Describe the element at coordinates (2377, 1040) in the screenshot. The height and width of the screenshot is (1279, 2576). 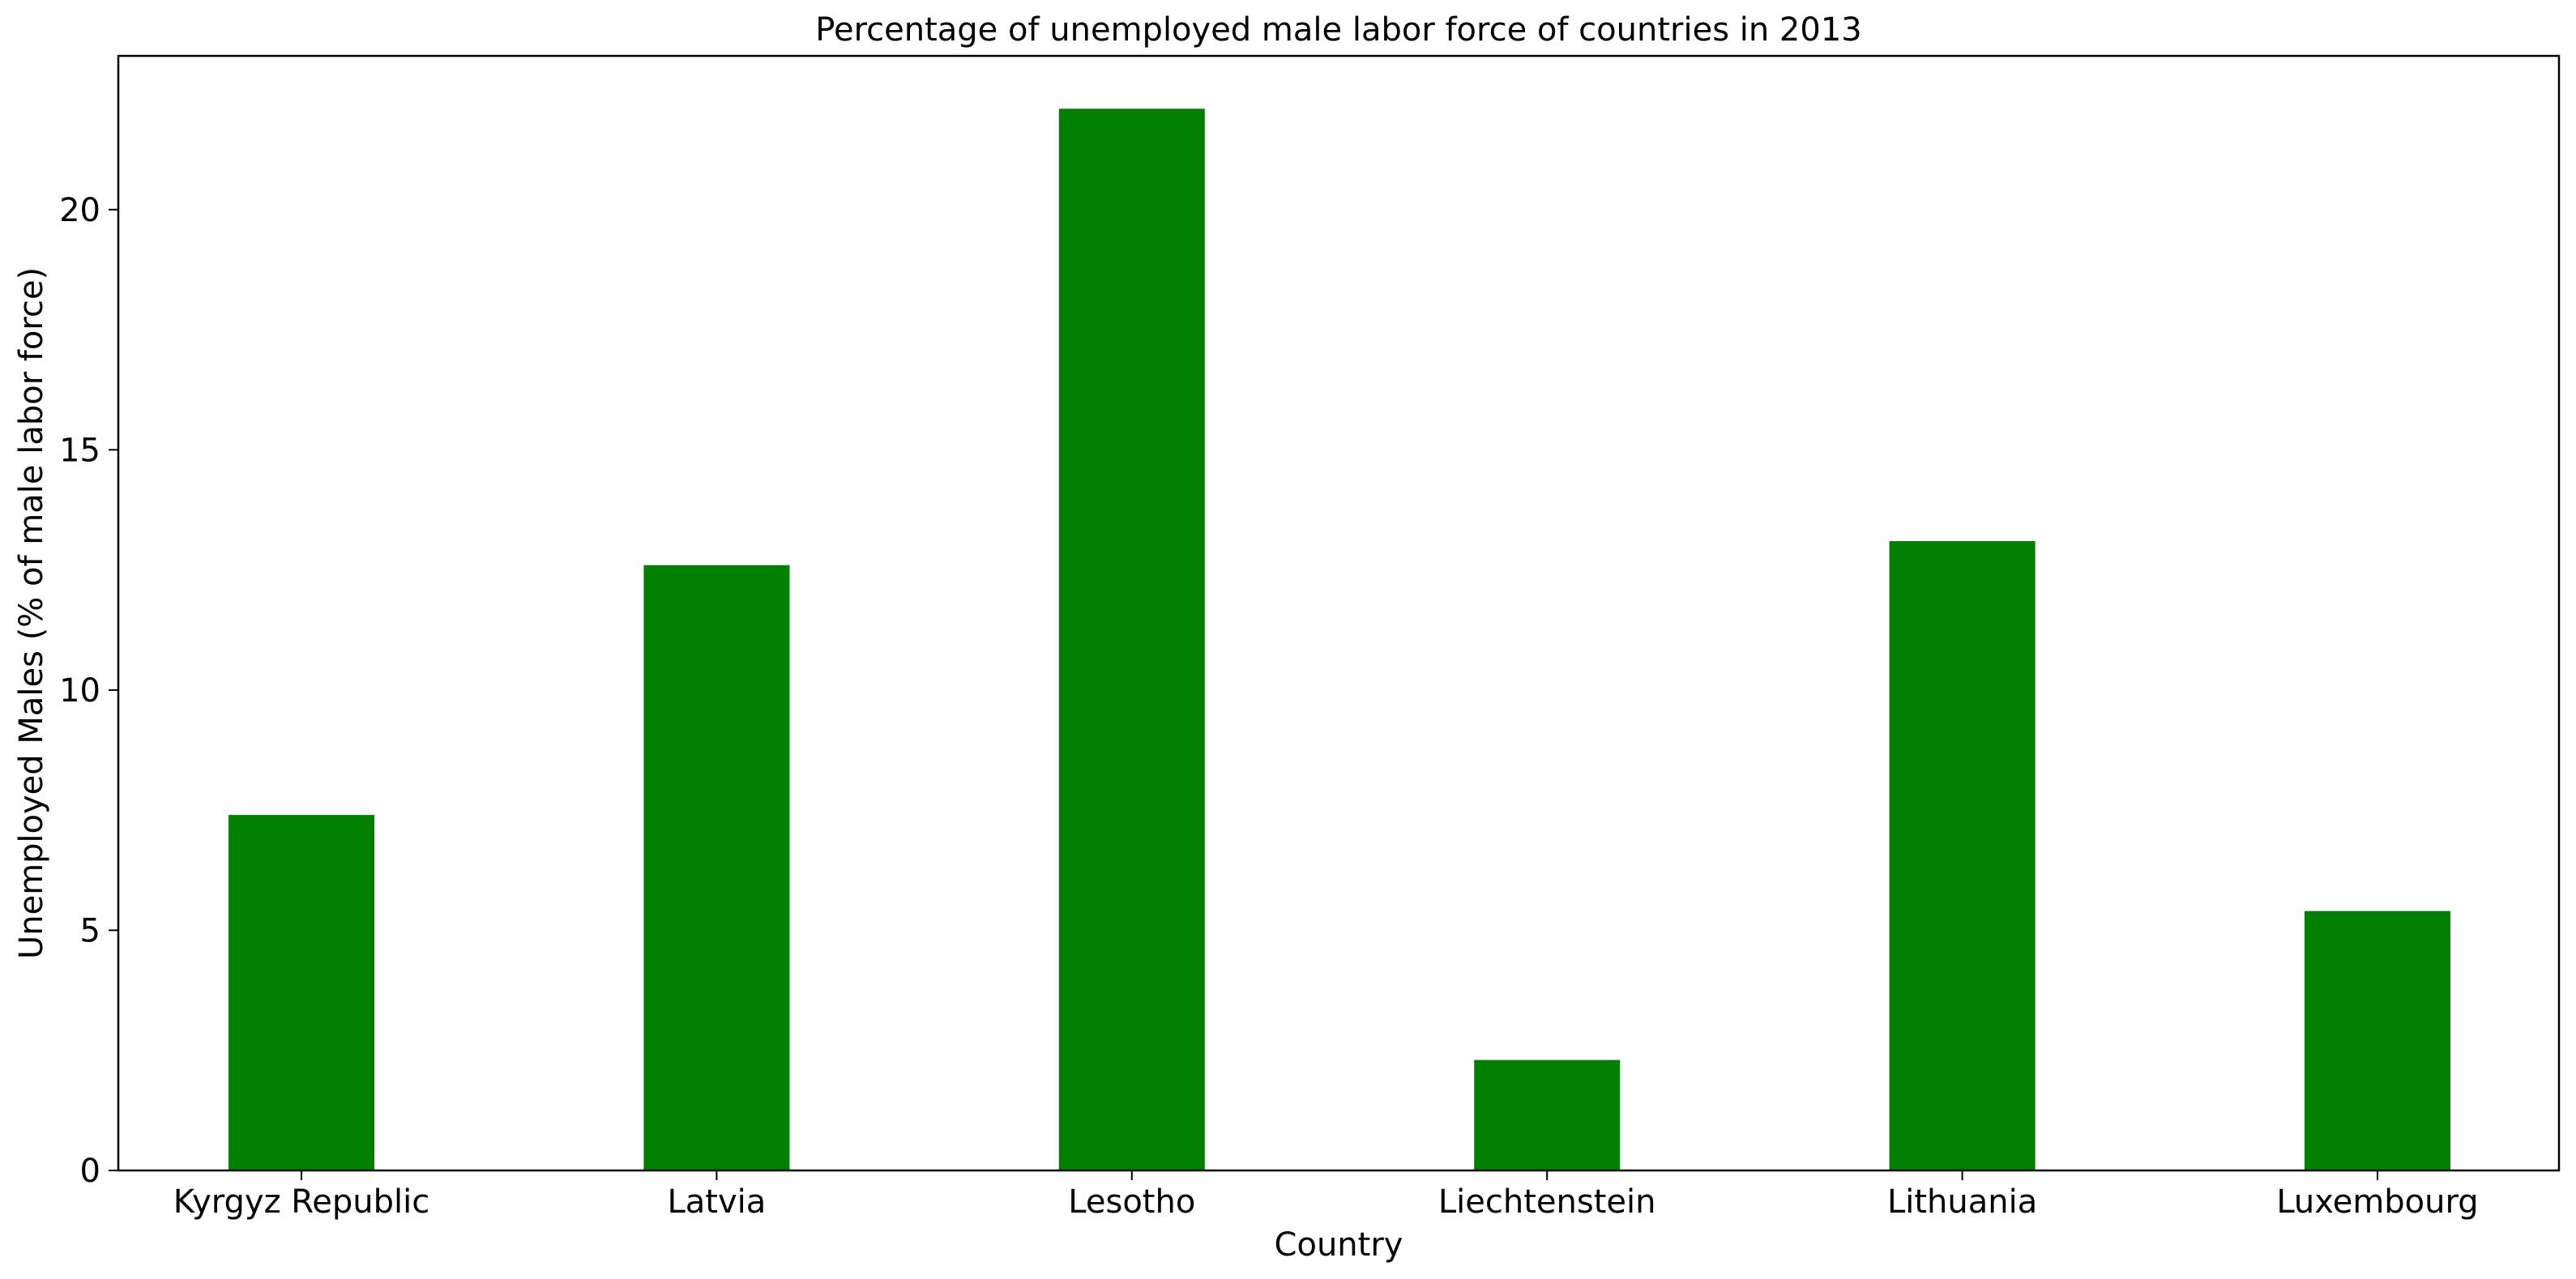
I see `bar-luxembourg` at that location.